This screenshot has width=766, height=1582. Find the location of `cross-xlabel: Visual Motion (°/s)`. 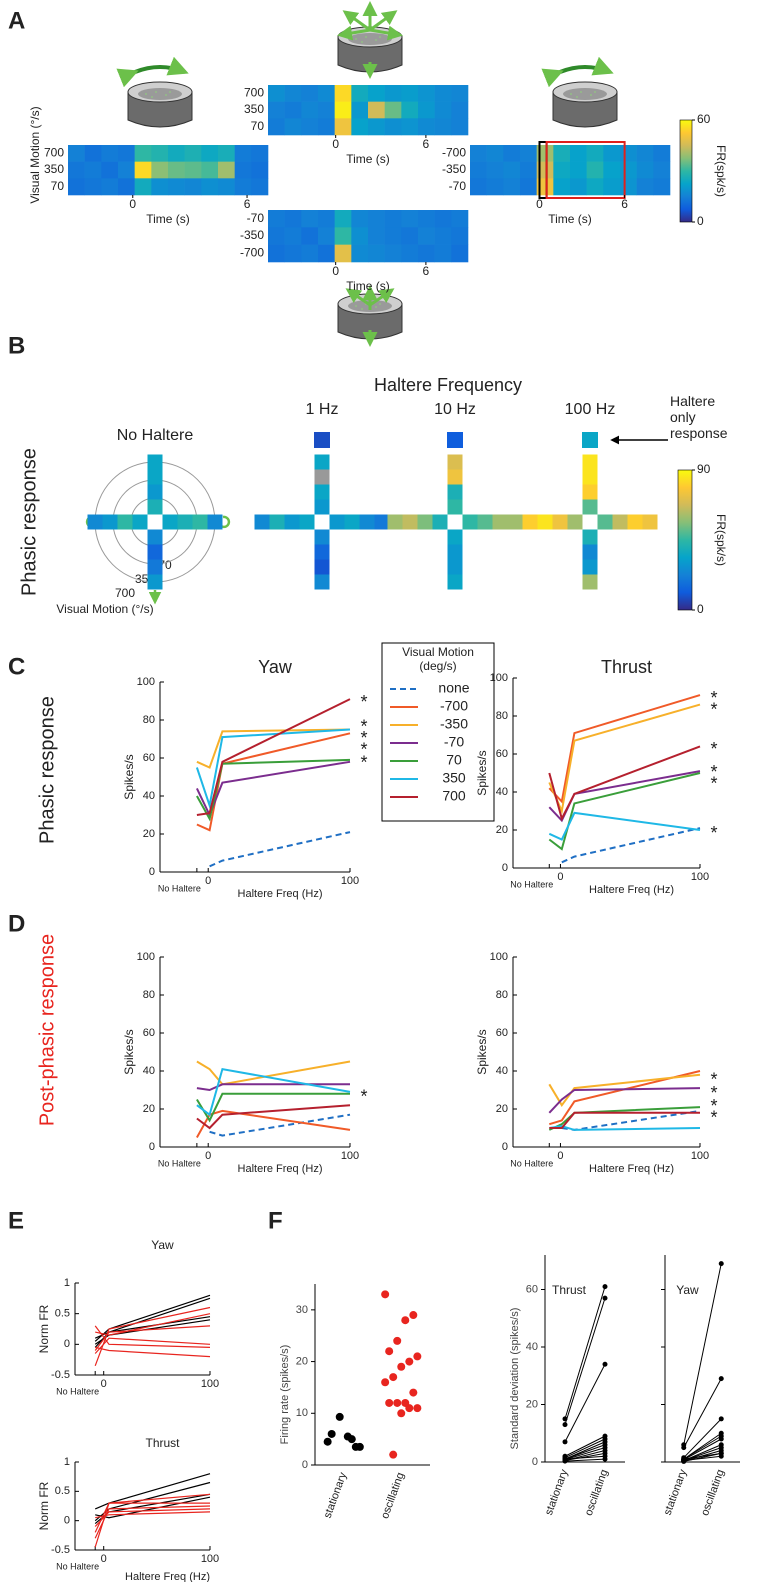

cross-xlabel: Visual Motion (°/s) is located at coordinates (105, 609).